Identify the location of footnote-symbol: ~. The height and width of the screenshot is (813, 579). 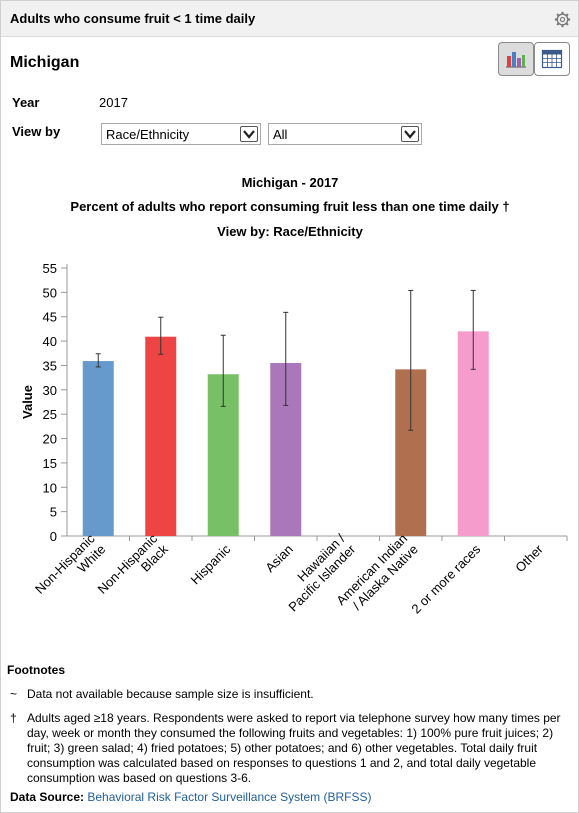
(14, 694).